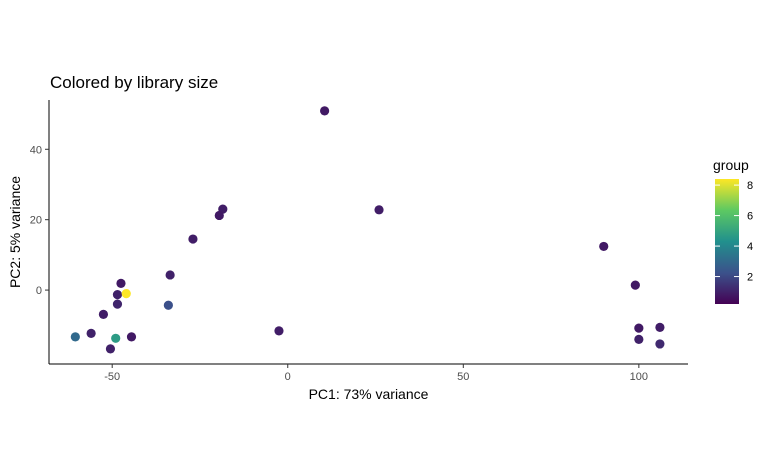  What do you see at coordinates (750, 186) in the screenshot?
I see `legend-tick-label: 8` at bounding box center [750, 186].